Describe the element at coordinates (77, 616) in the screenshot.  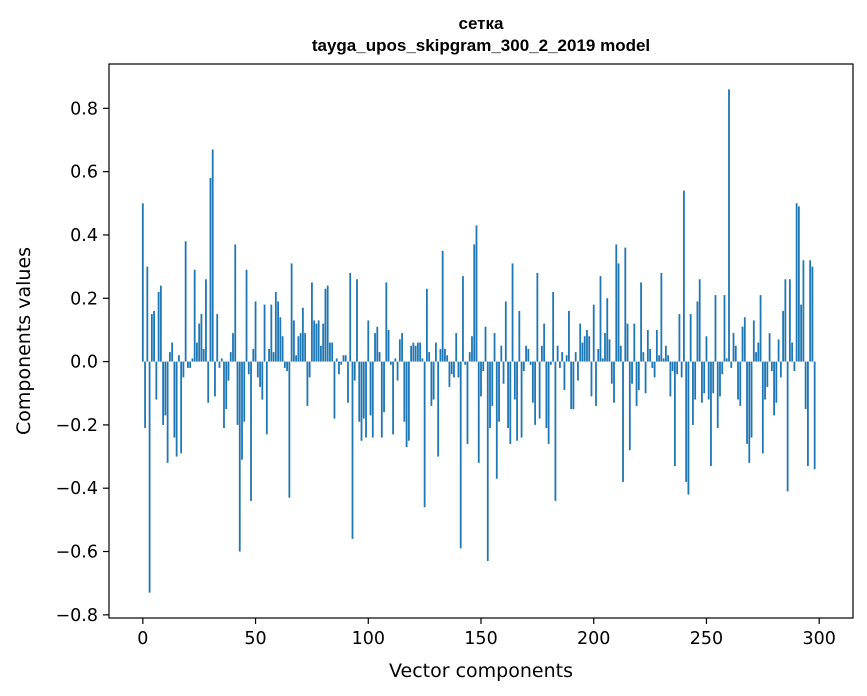
I see `y-tick-label: −0.8` at that location.